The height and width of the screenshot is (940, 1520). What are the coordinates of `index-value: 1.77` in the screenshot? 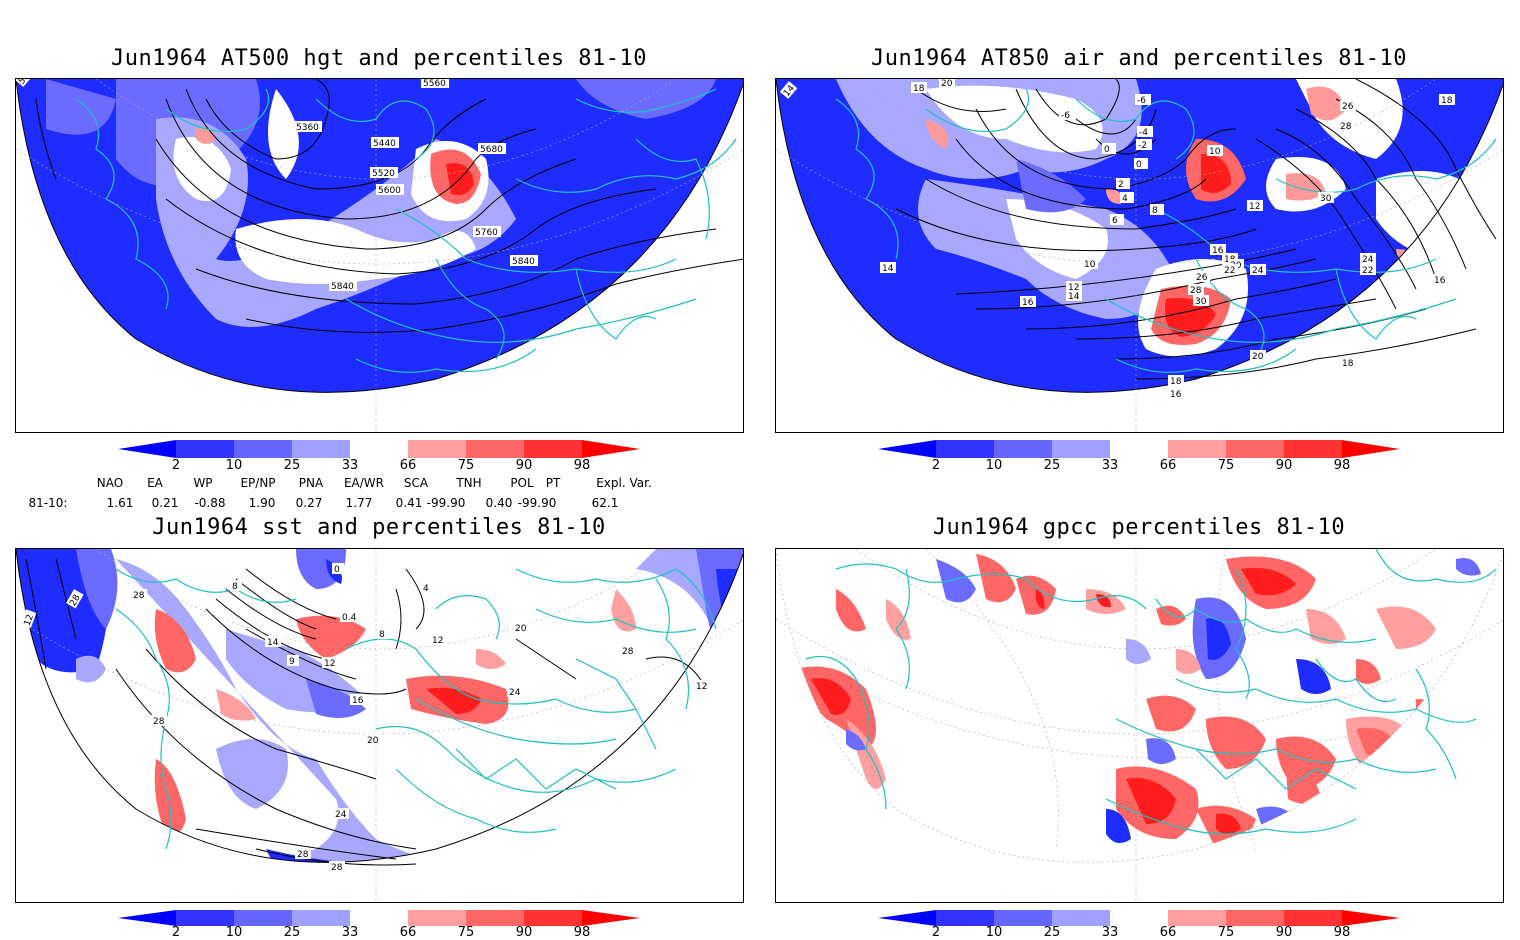 It's located at (359, 503).